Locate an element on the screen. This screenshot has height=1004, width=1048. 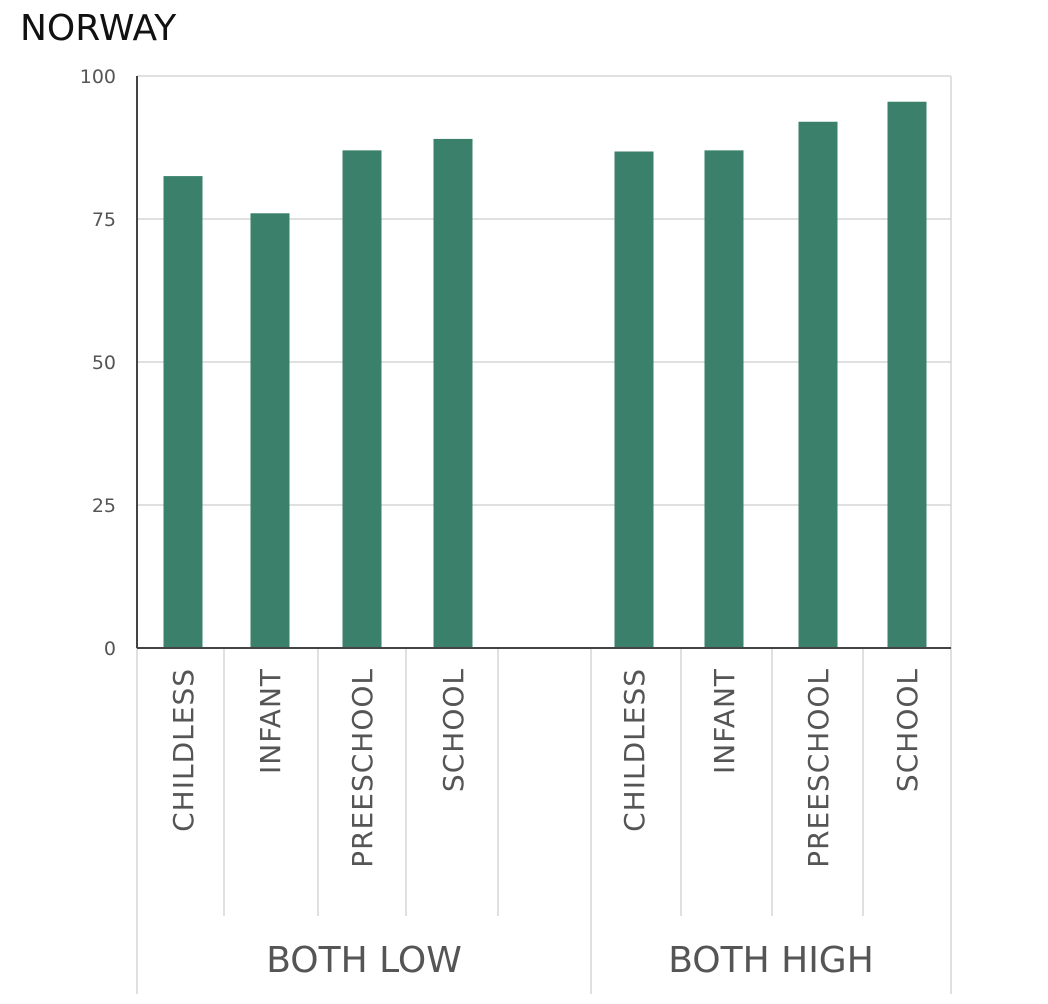
group-label: BOTH LOW is located at coordinates (364, 960).